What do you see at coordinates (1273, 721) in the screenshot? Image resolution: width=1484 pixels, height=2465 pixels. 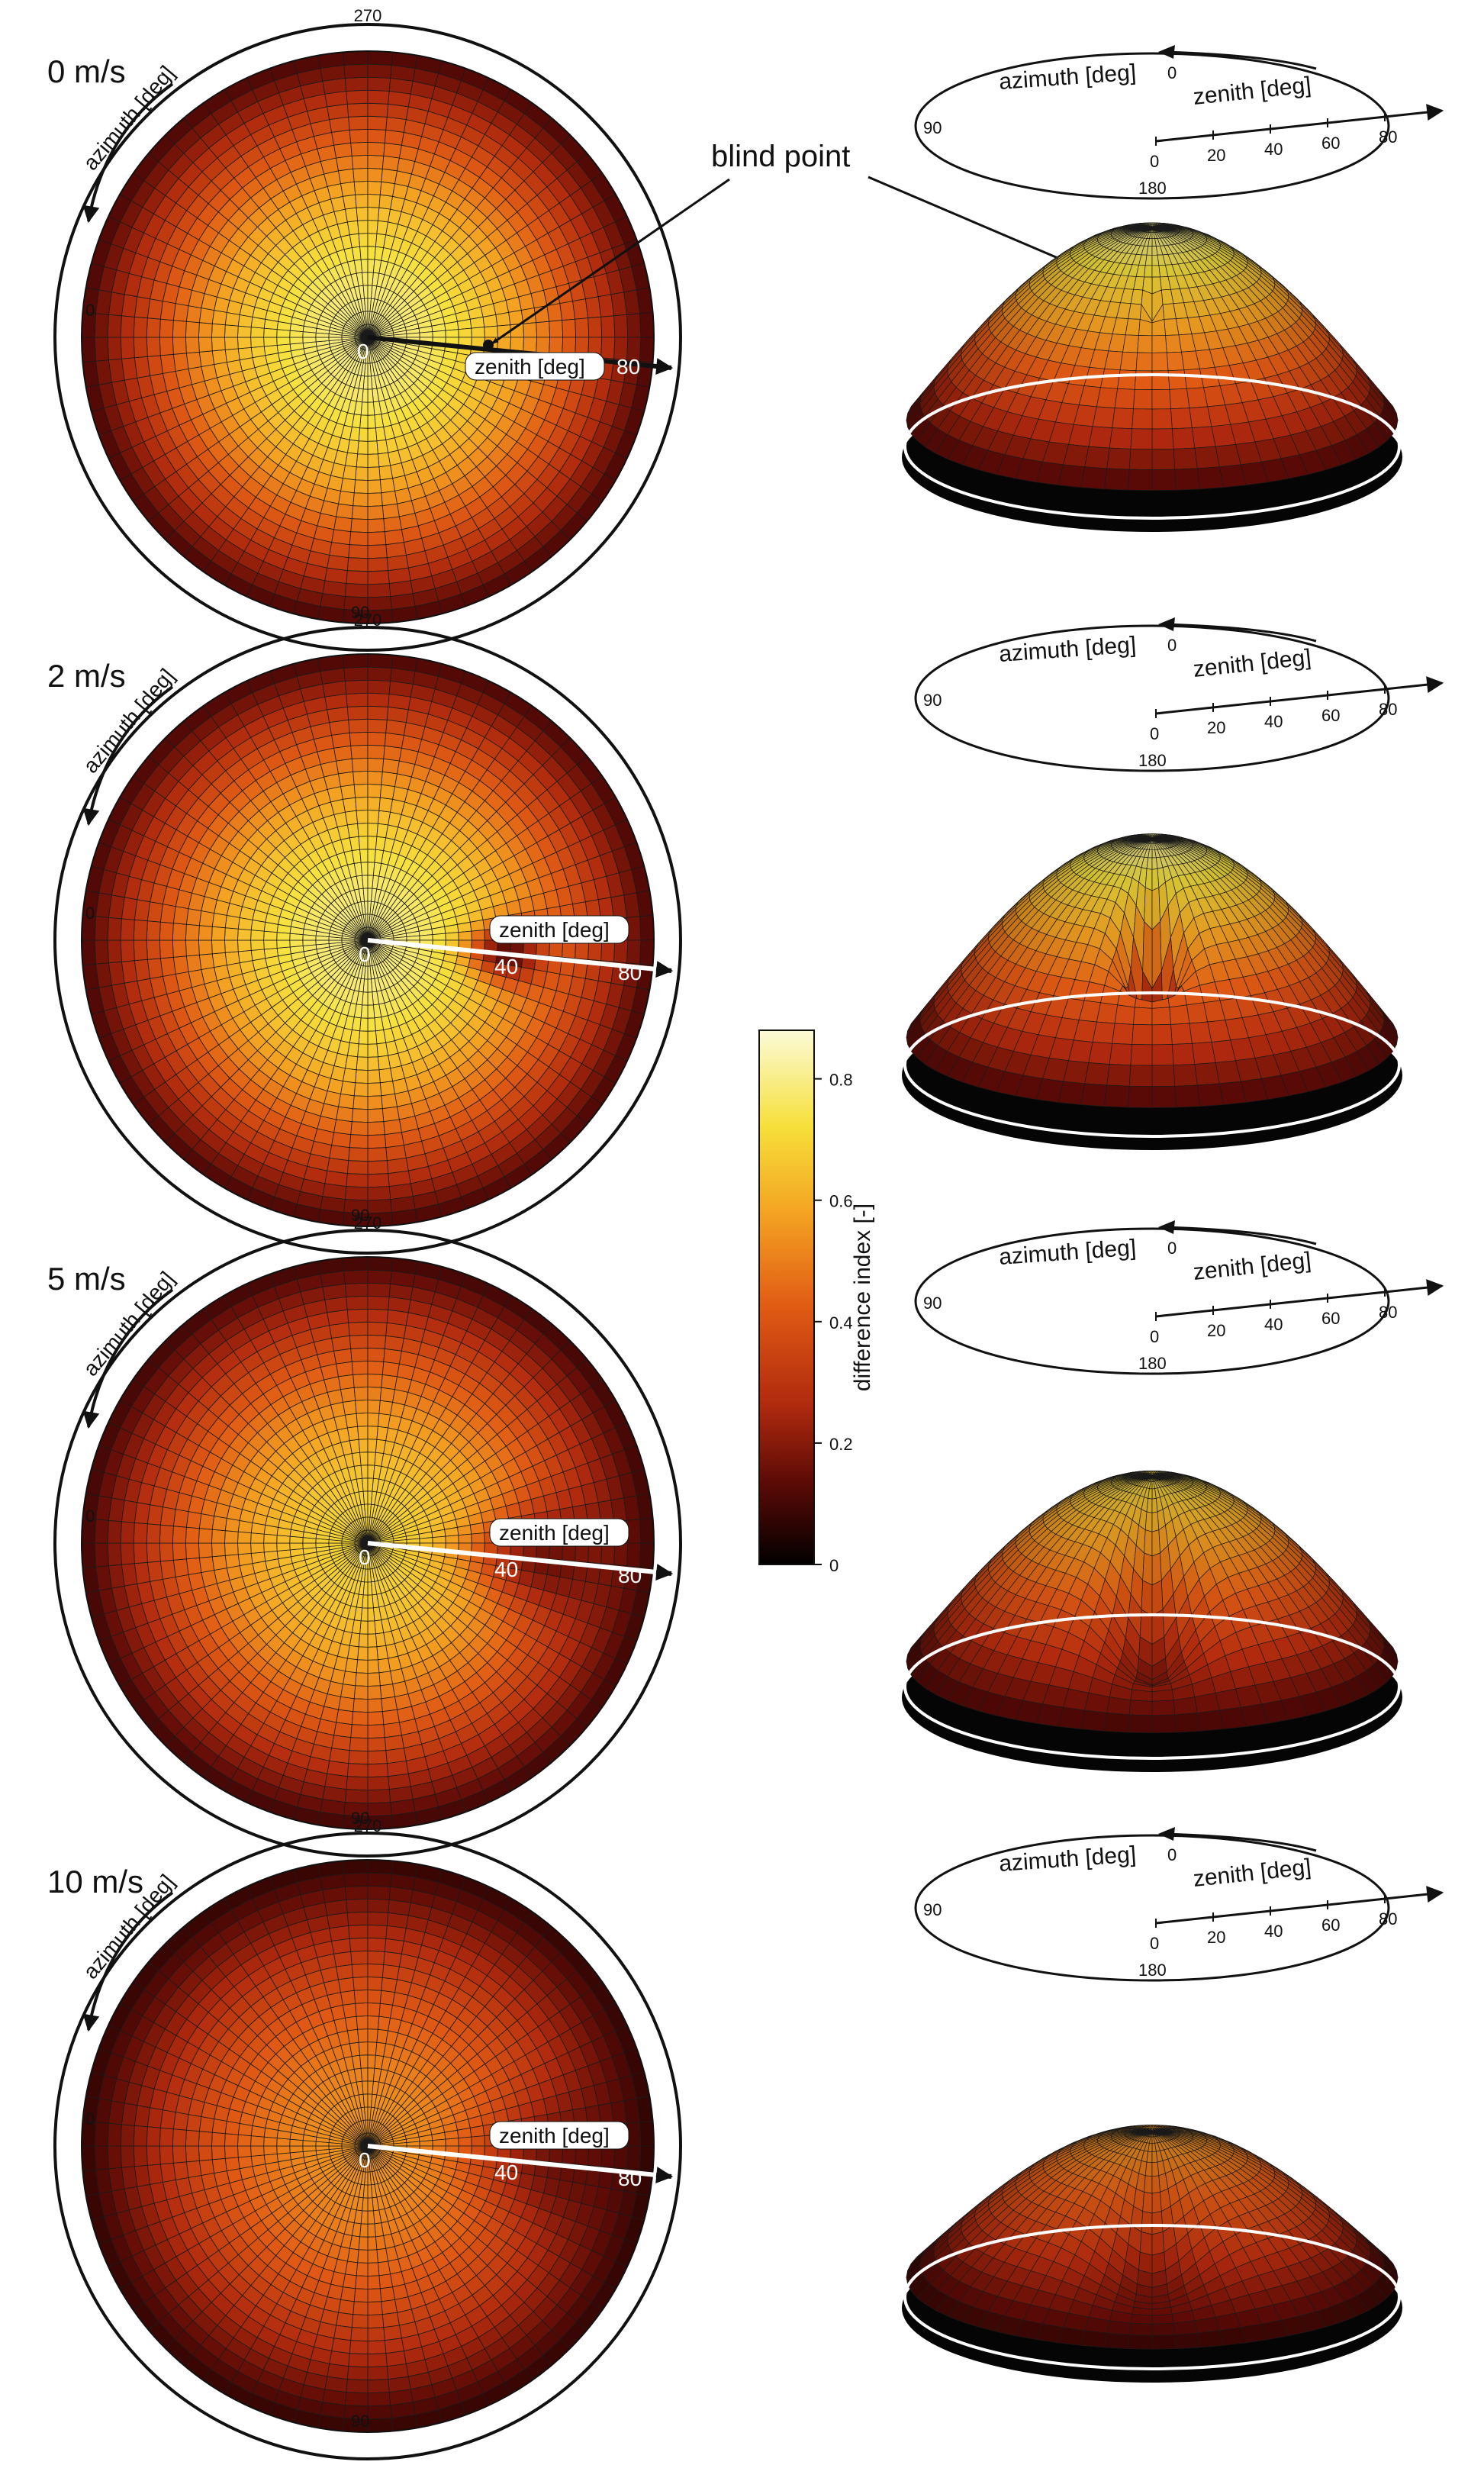 I see `zenith-tick-label: 40` at bounding box center [1273, 721].